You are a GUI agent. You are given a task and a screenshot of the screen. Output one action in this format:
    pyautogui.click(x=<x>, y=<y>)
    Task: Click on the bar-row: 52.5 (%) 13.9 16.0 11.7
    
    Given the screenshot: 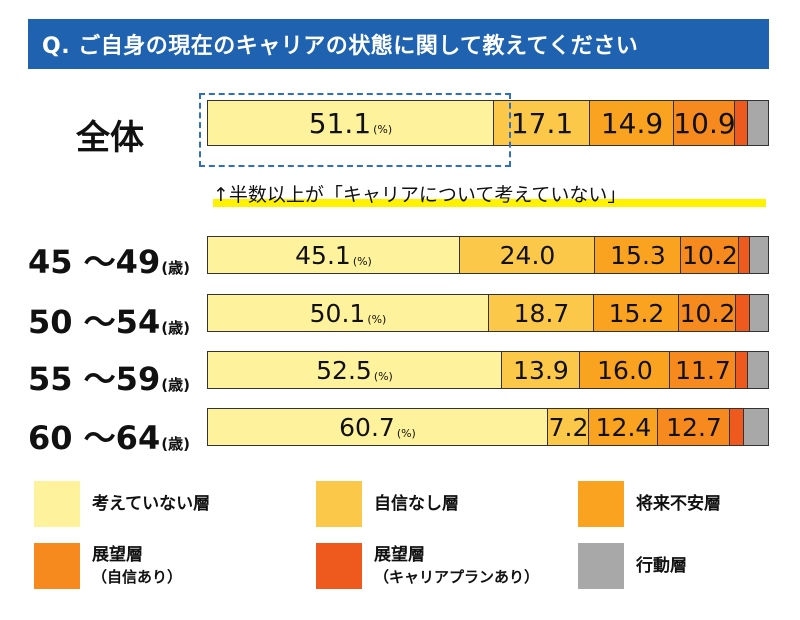 What is the action you would take?
    pyautogui.click(x=488, y=370)
    